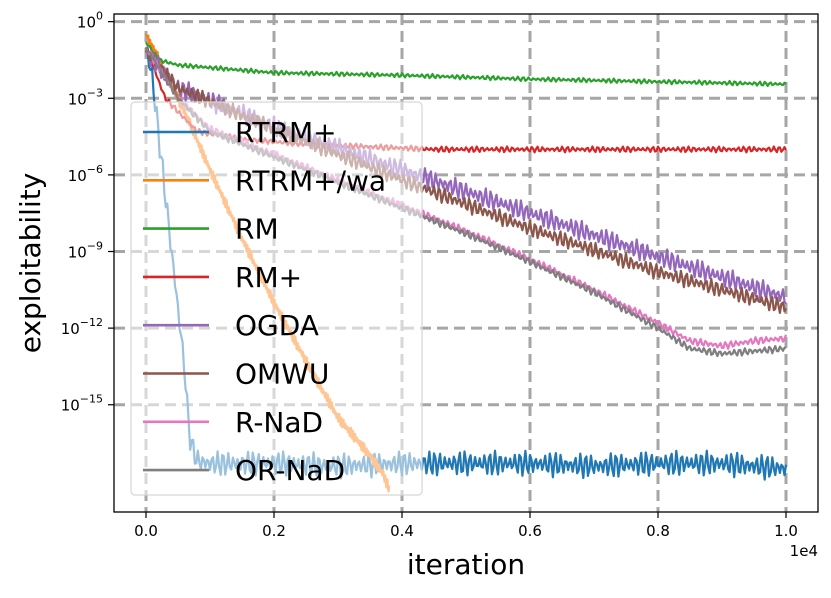  I want to click on x-axis-offset-label: 1e4, so click(804, 551).